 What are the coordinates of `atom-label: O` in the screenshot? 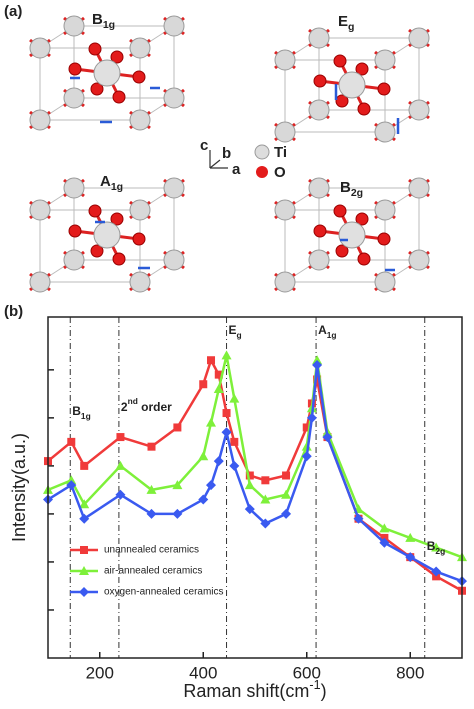 It's located at (280, 172).